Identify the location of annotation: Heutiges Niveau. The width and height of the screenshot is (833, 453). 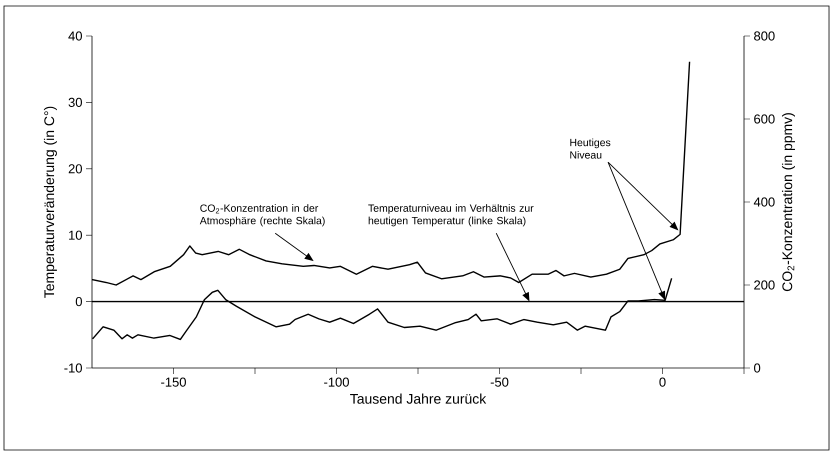
(590, 148).